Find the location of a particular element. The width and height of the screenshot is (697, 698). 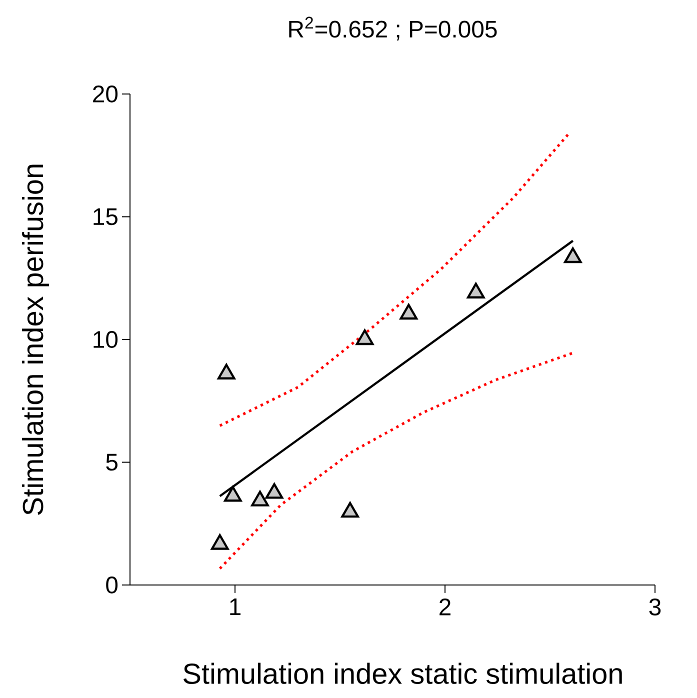

x-axis-title: Stimulation index static stimulation is located at coordinates (403, 673).